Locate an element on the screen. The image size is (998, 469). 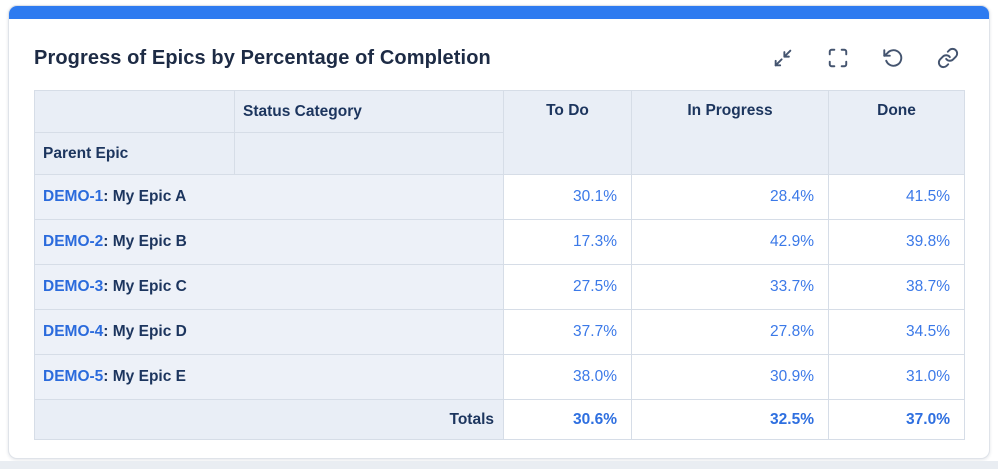
column-dimension-header: Status Category is located at coordinates (369, 111).